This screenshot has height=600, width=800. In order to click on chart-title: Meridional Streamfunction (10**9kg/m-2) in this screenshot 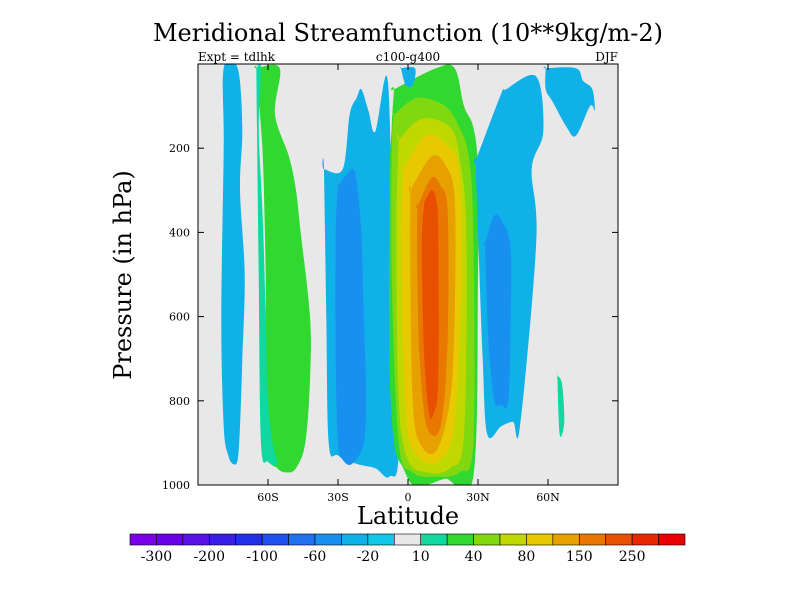, I will do `click(408, 33)`.